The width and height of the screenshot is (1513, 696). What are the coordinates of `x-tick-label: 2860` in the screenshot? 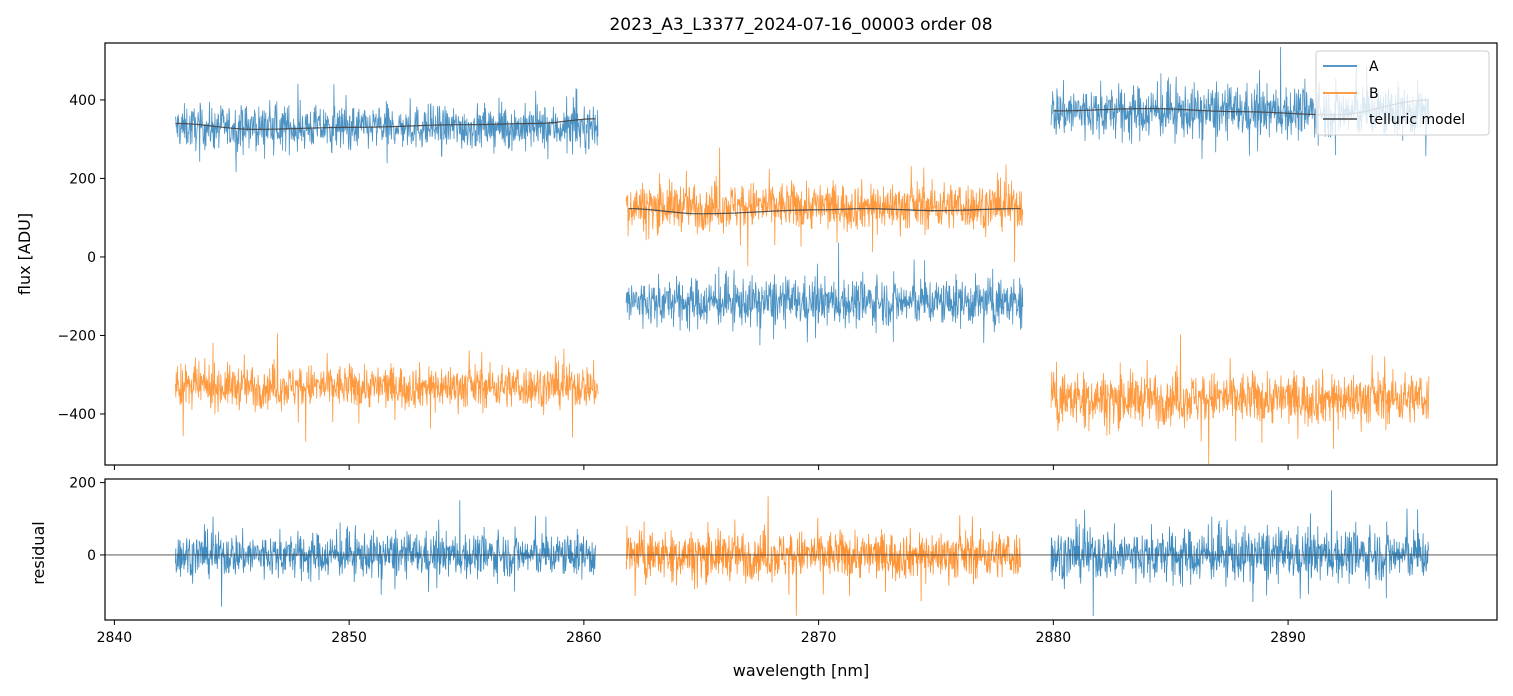 It's located at (584, 638).